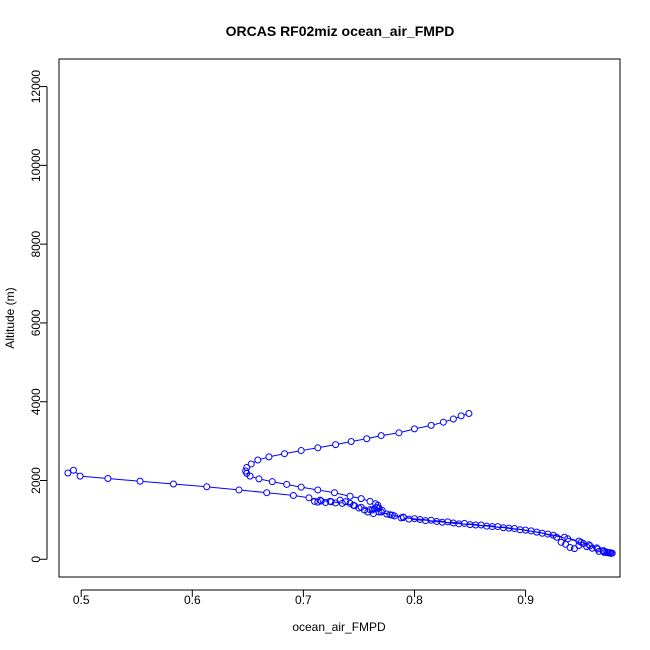 The image size is (650, 650). I want to click on x-tick-label: 0.7, so click(303, 600).